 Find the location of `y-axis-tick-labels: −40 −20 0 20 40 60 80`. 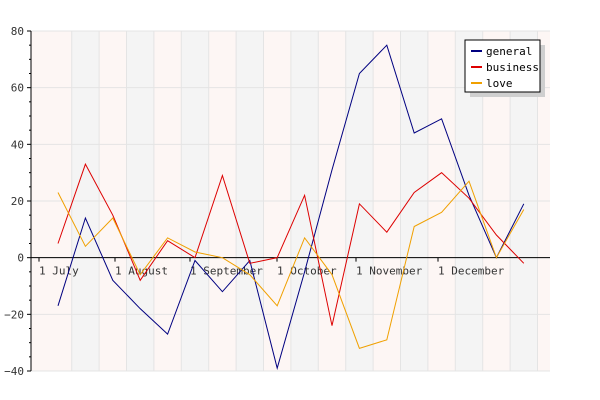

y-axis-tick-labels: −40 −20 0 20 40 60 80 is located at coordinates (14, 201).